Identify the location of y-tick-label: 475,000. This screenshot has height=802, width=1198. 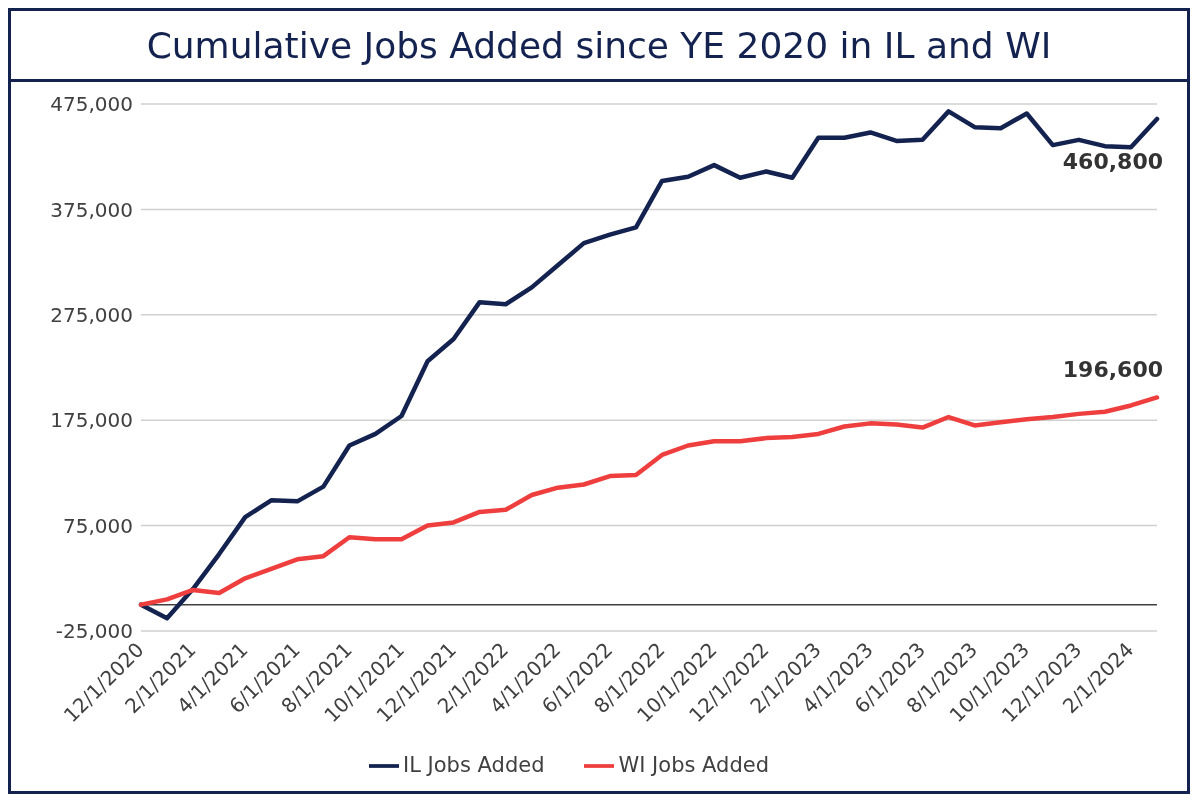
(91, 104).